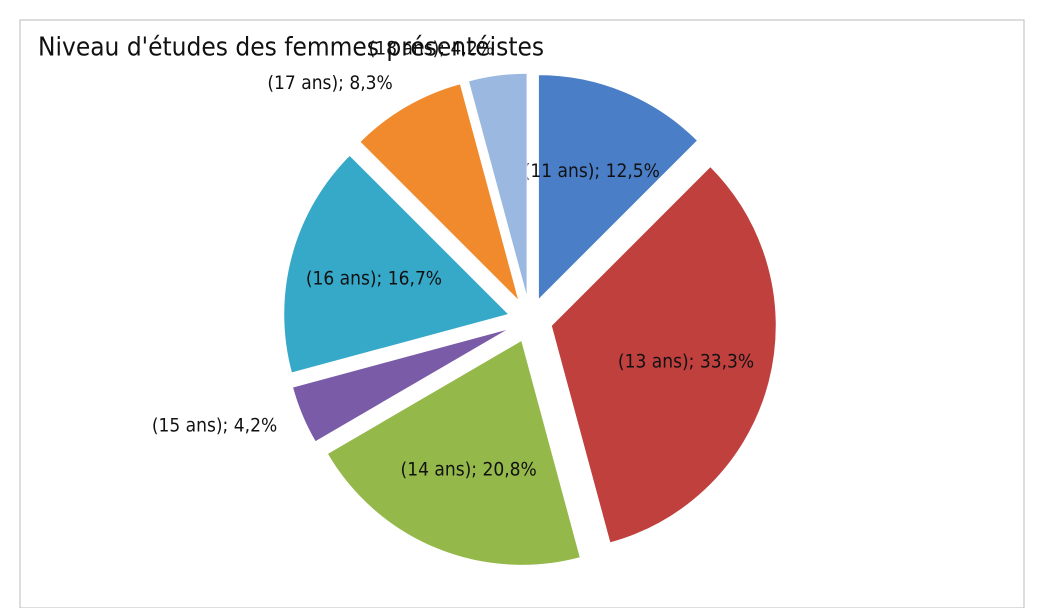 The width and height of the screenshot is (1044, 608). What do you see at coordinates (562, 170) in the screenshot?
I see `category-label: (11 ans);` at bounding box center [562, 170].